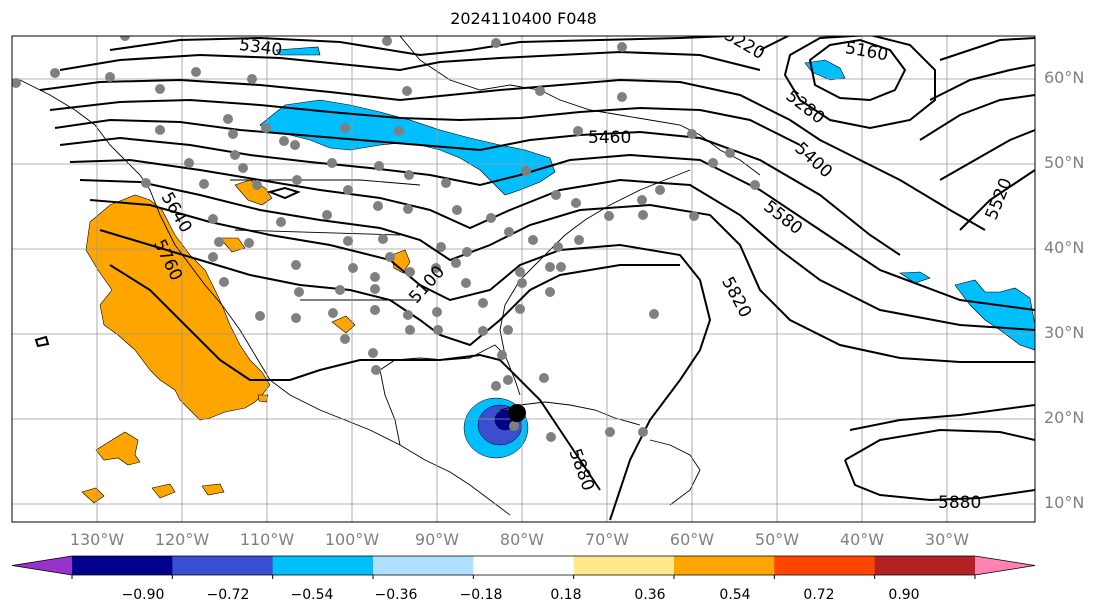  I want to click on anomaly-atlantic-east, so click(994, 315).